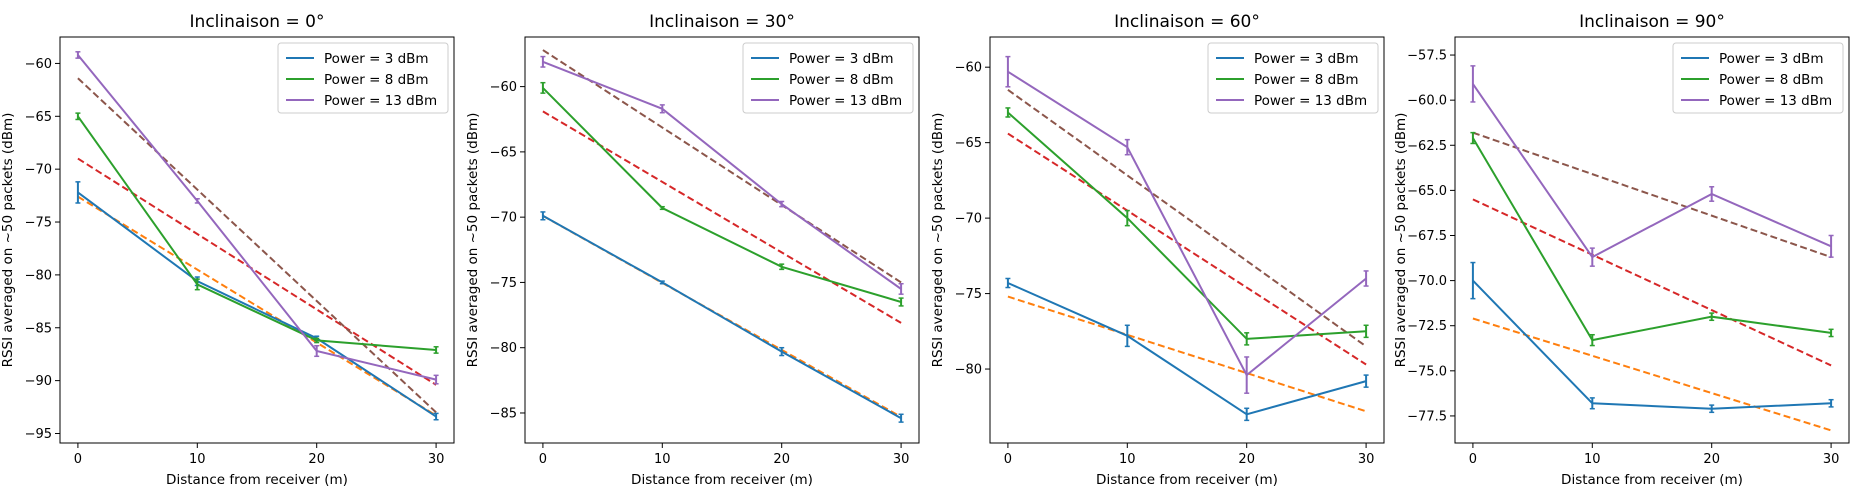 This screenshot has width=1853, height=500. I want to click on chart-title: Inclinaison = 0°, so click(257, 22).